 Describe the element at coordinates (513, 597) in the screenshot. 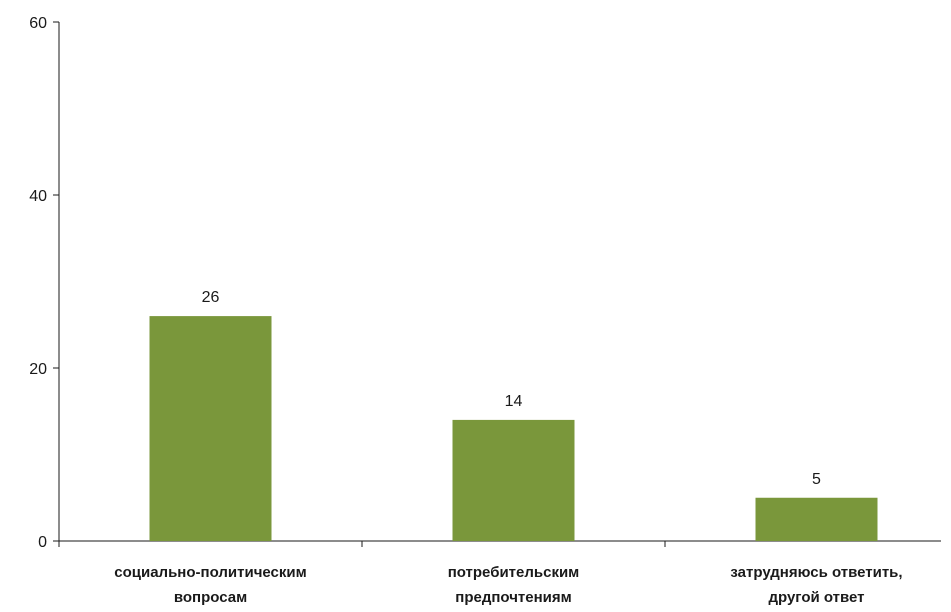

I see `category-label: предпочтениям` at that location.